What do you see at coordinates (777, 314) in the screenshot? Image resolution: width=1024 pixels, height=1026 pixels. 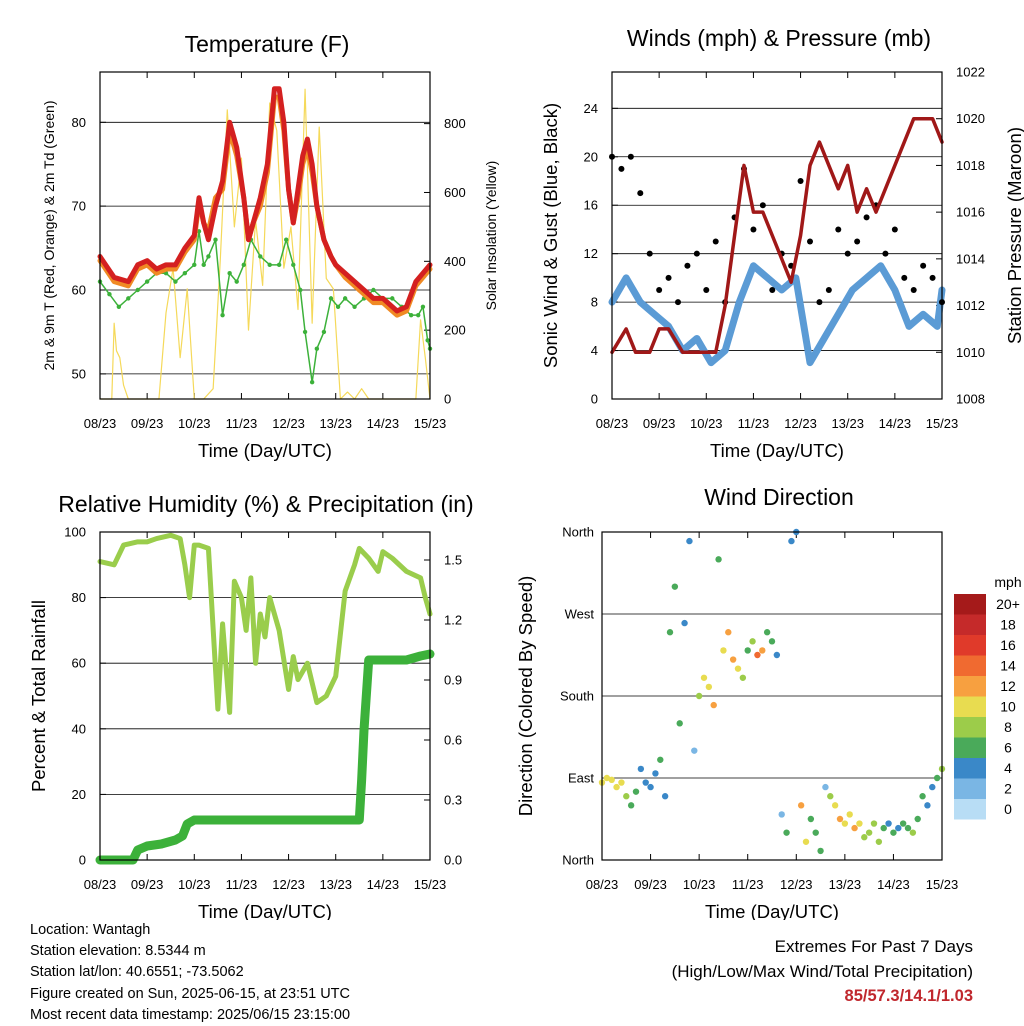 I see `sonic-wind-line` at bounding box center [777, 314].